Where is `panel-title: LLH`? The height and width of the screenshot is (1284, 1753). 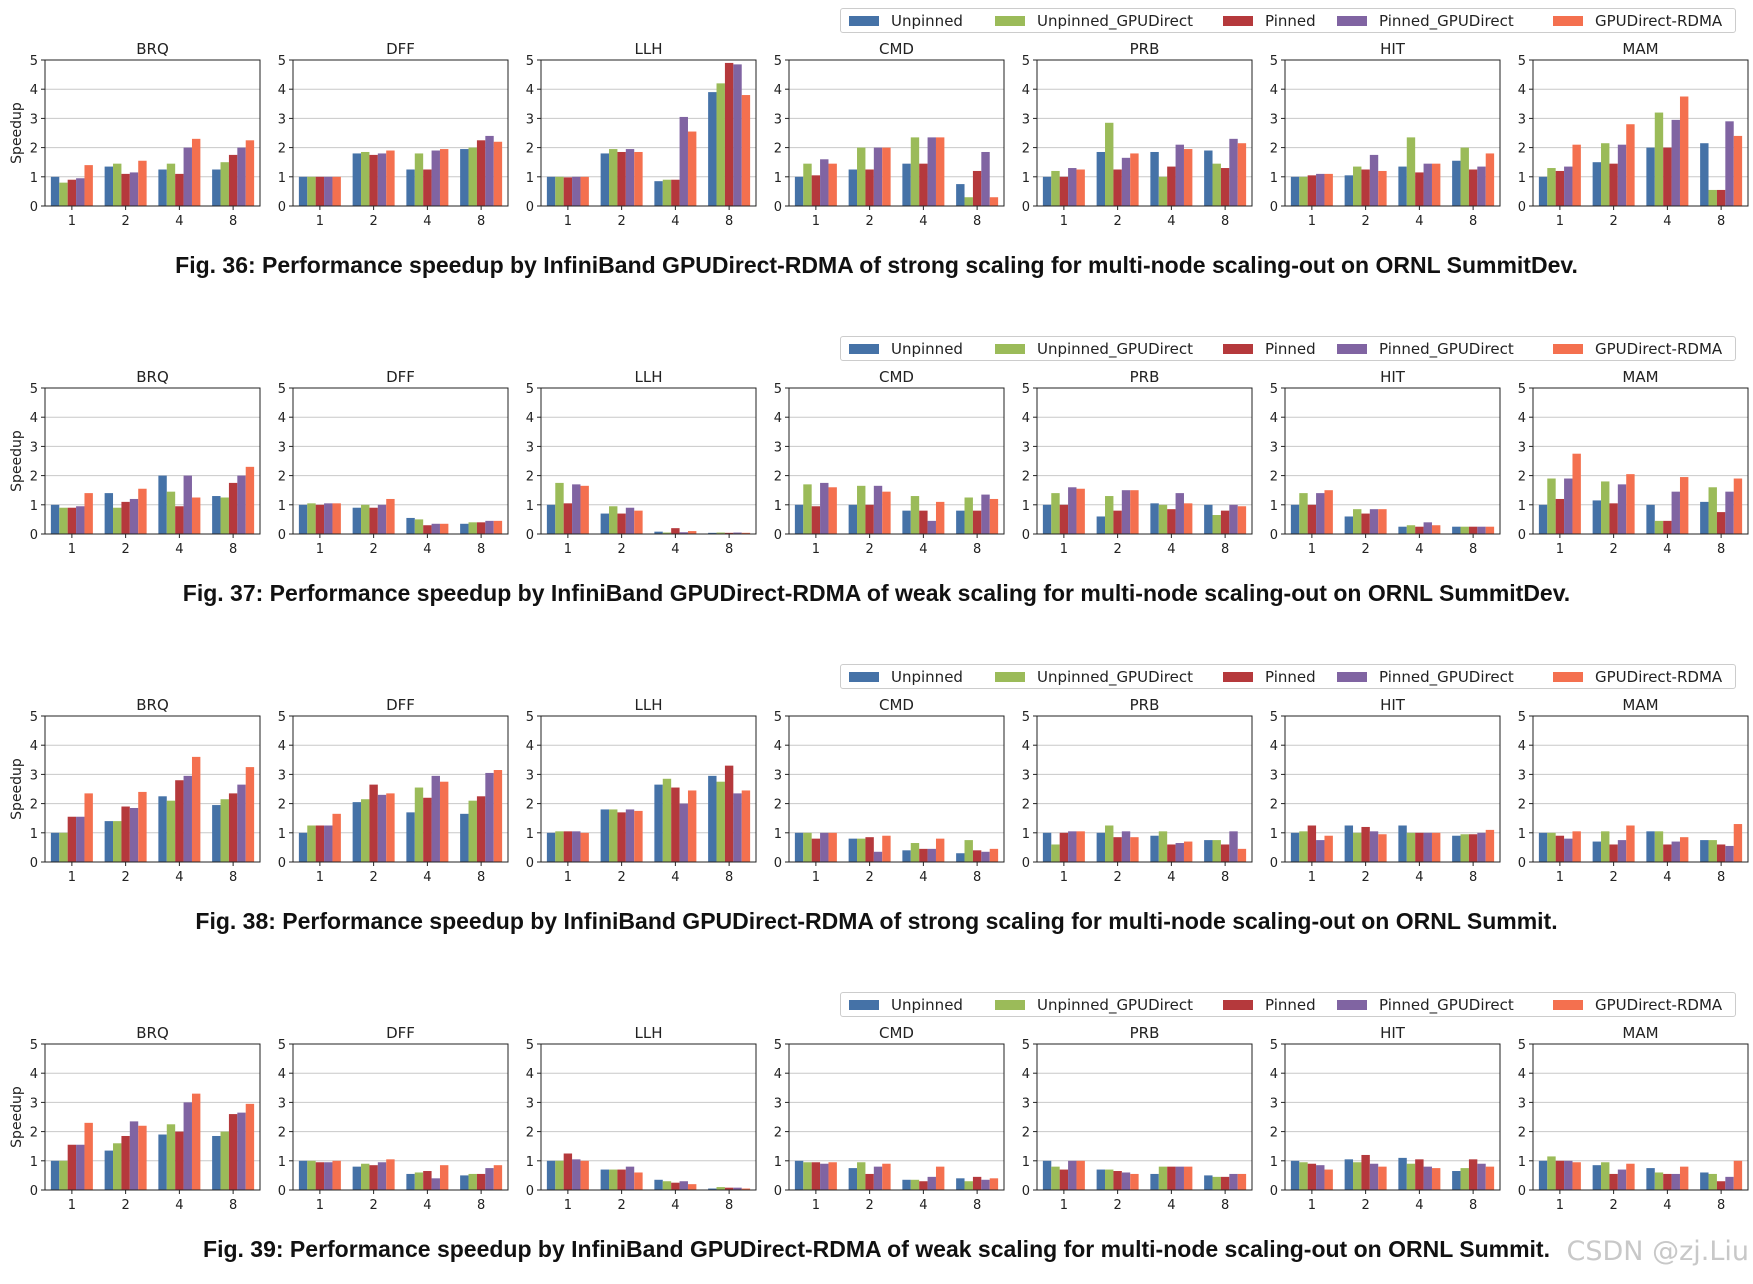 panel-title: LLH is located at coordinates (649, 705).